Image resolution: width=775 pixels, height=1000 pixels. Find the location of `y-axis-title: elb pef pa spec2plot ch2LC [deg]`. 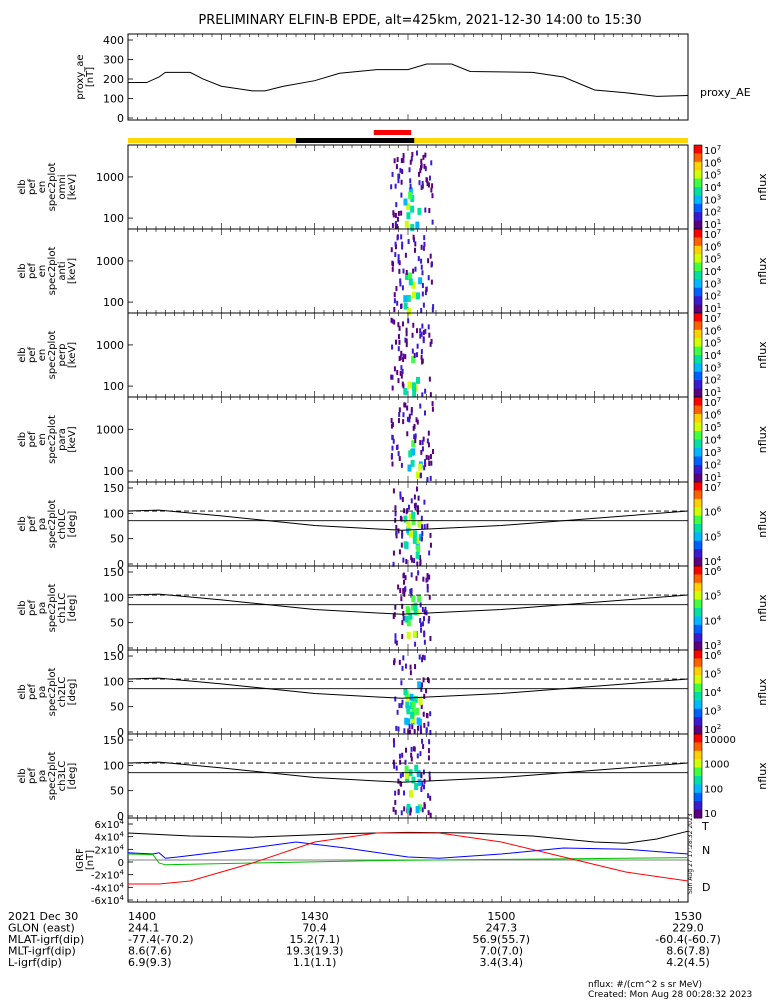

y-axis-title: elb pef pa spec2plot ch2LC [deg] is located at coordinates (47, 692).